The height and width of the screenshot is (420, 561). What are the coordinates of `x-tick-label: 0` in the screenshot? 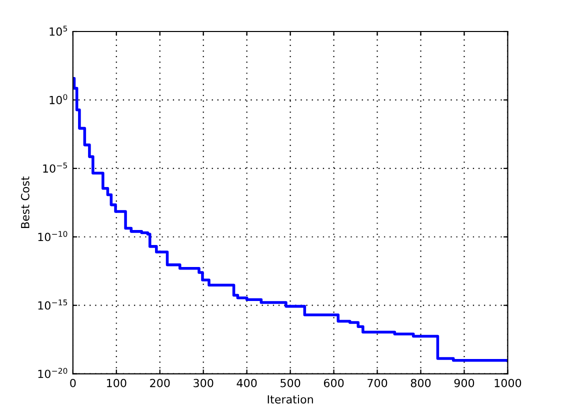 It's located at (73, 383).